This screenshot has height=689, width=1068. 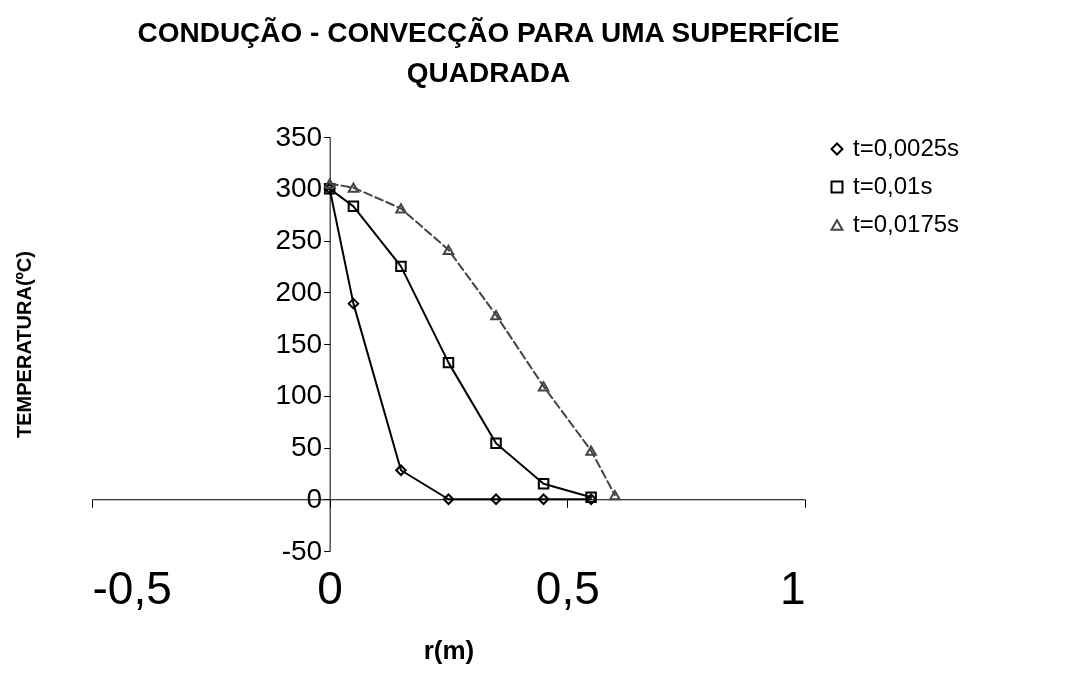 I want to click on y-tick-label: 350, so click(x=299, y=136).